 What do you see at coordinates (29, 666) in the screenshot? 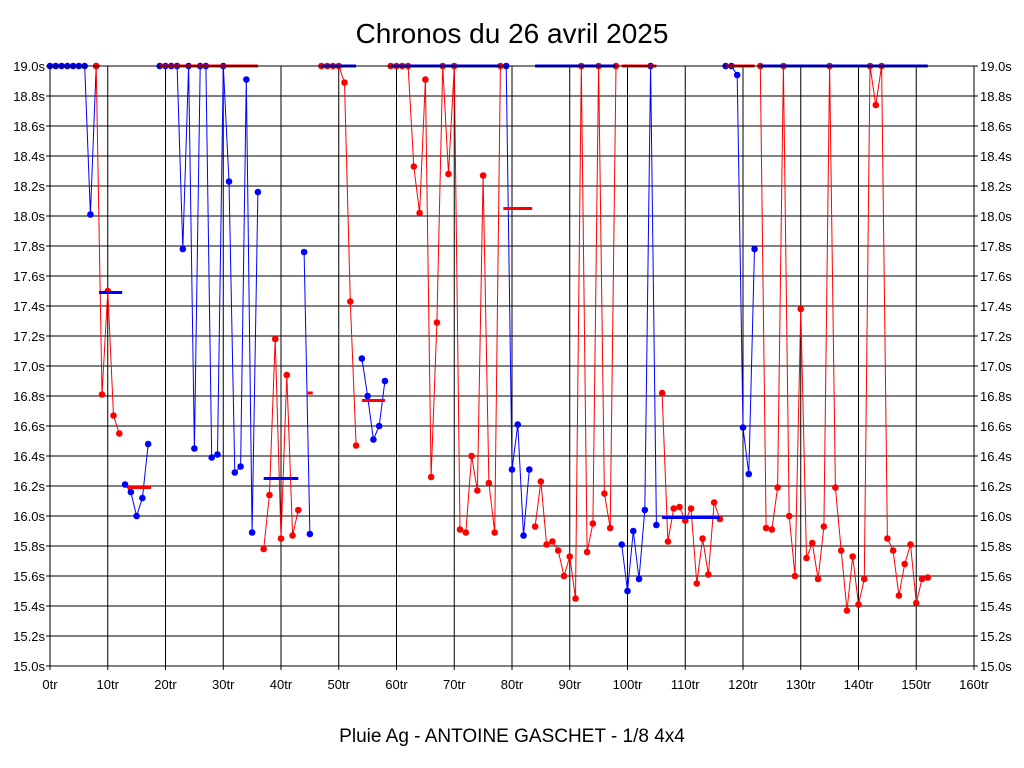
I see `y-tick-label: 15.0s` at bounding box center [29, 666].